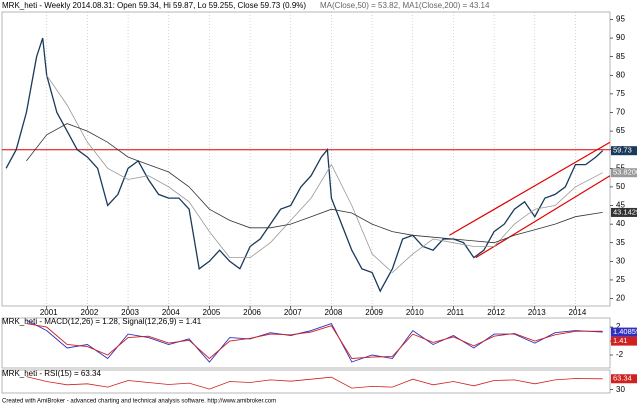 Image resolution: width=638 pixels, height=406 pixels. I want to click on y-tick-label: 80, so click(620, 74).